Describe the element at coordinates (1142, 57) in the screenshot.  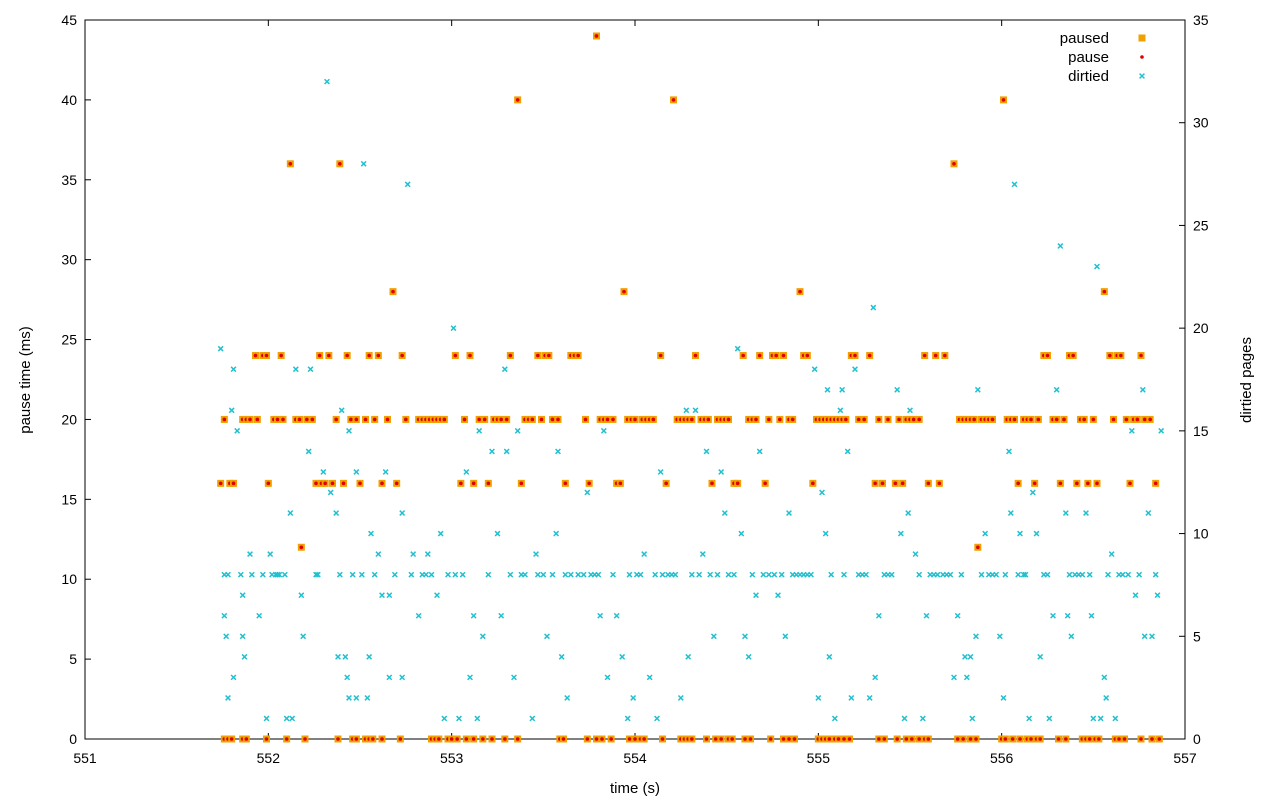
I see `legend-pause-marker` at that location.